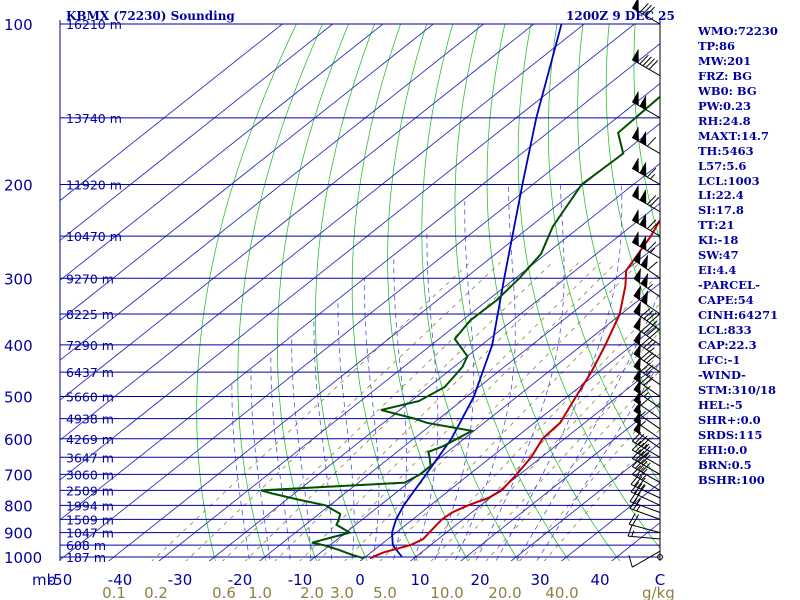 The height and width of the screenshot is (600, 800). I want to click on stat-line: MW:201, so click(725, 60).